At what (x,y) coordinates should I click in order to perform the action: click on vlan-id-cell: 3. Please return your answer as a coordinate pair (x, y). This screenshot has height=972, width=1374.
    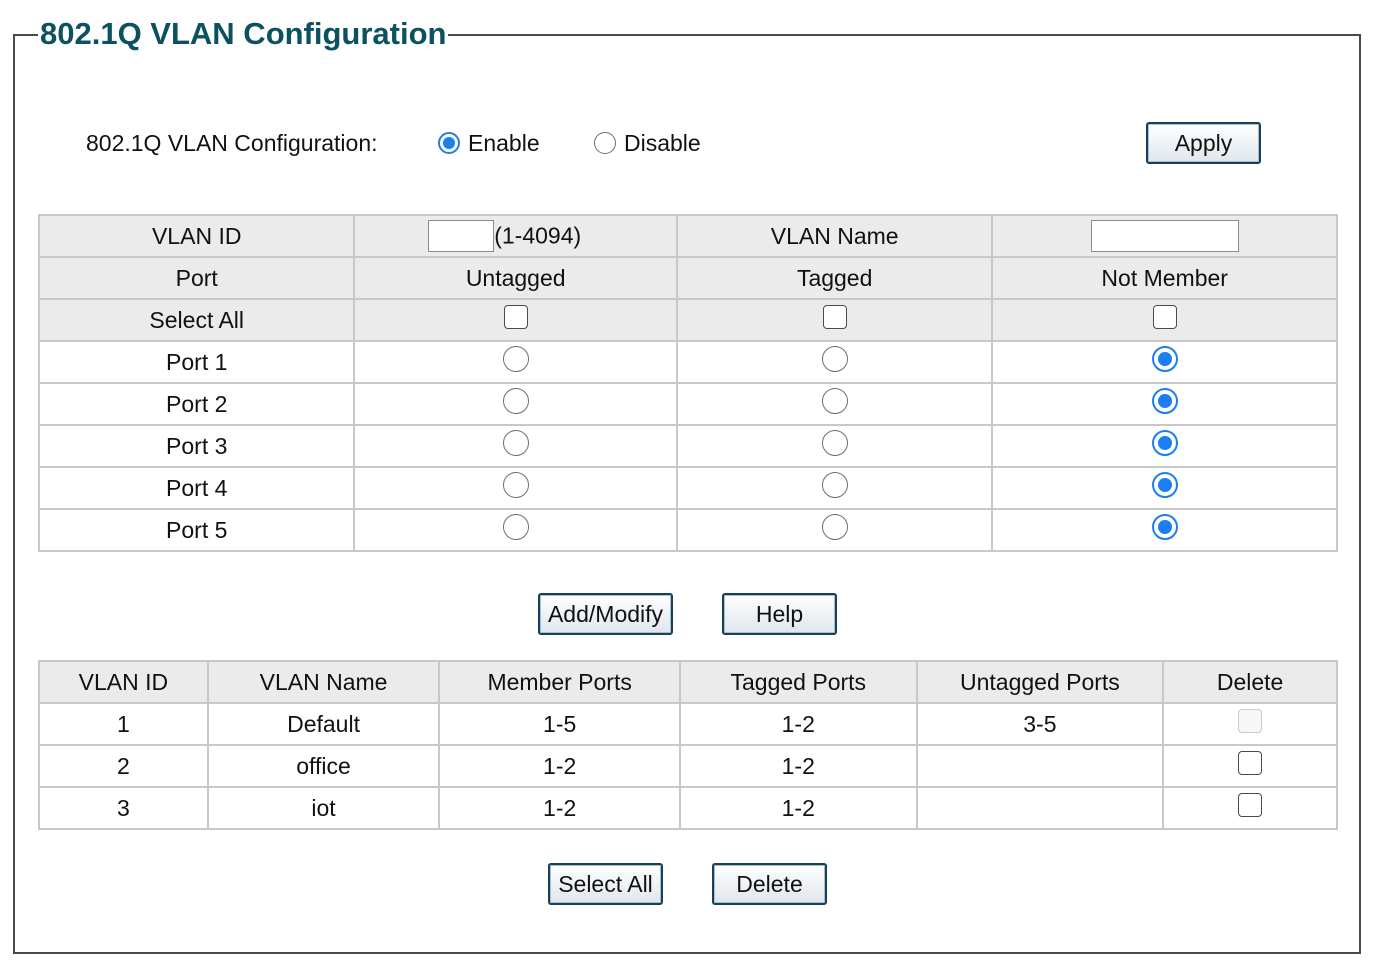
    Looking at the image, I should click on (123, 808).